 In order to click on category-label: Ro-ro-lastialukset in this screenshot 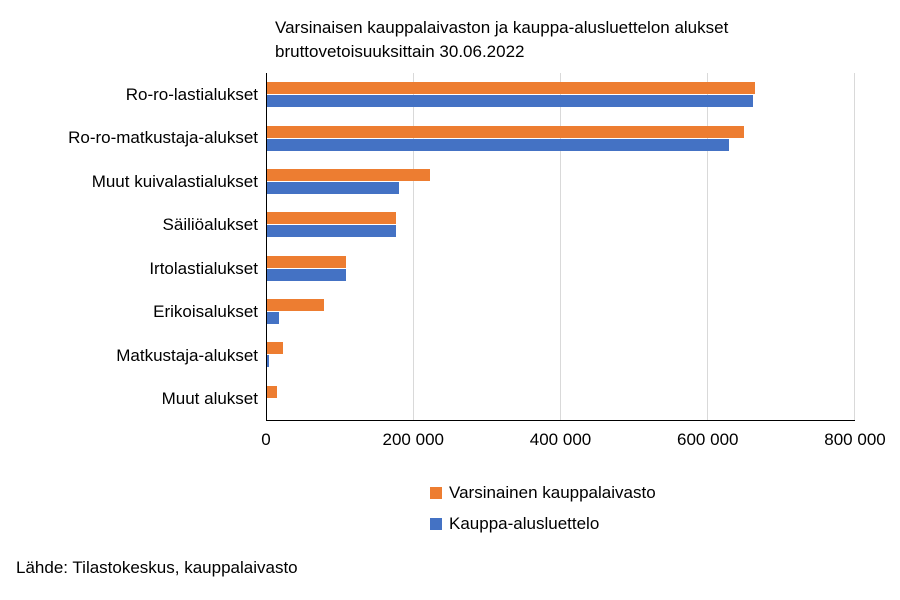, I will do `click(191, 94)`.